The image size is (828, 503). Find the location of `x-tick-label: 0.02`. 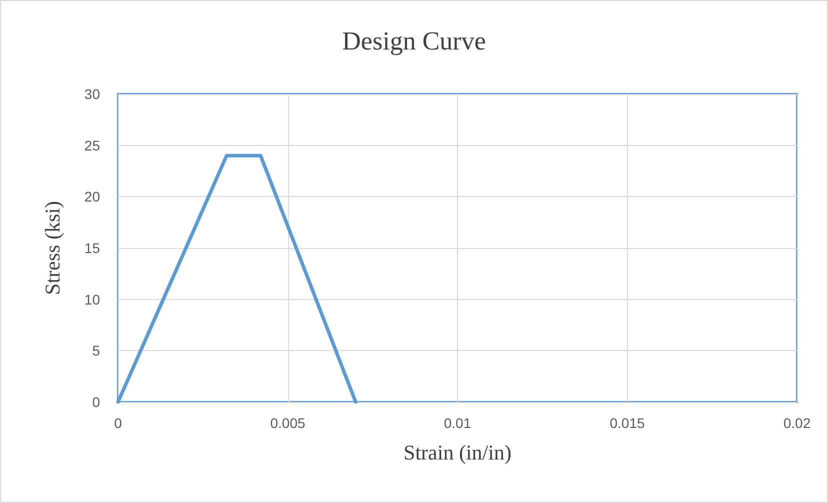

x-tick-label: 0.02 is located at coordinates (797, 423).